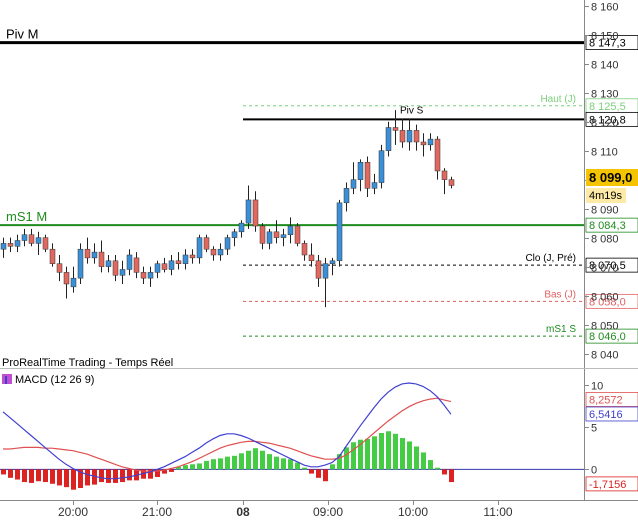 The height and width of the screenshot is (522, 638). I want to click on macd-tick-label: 10, so click(597, 387).